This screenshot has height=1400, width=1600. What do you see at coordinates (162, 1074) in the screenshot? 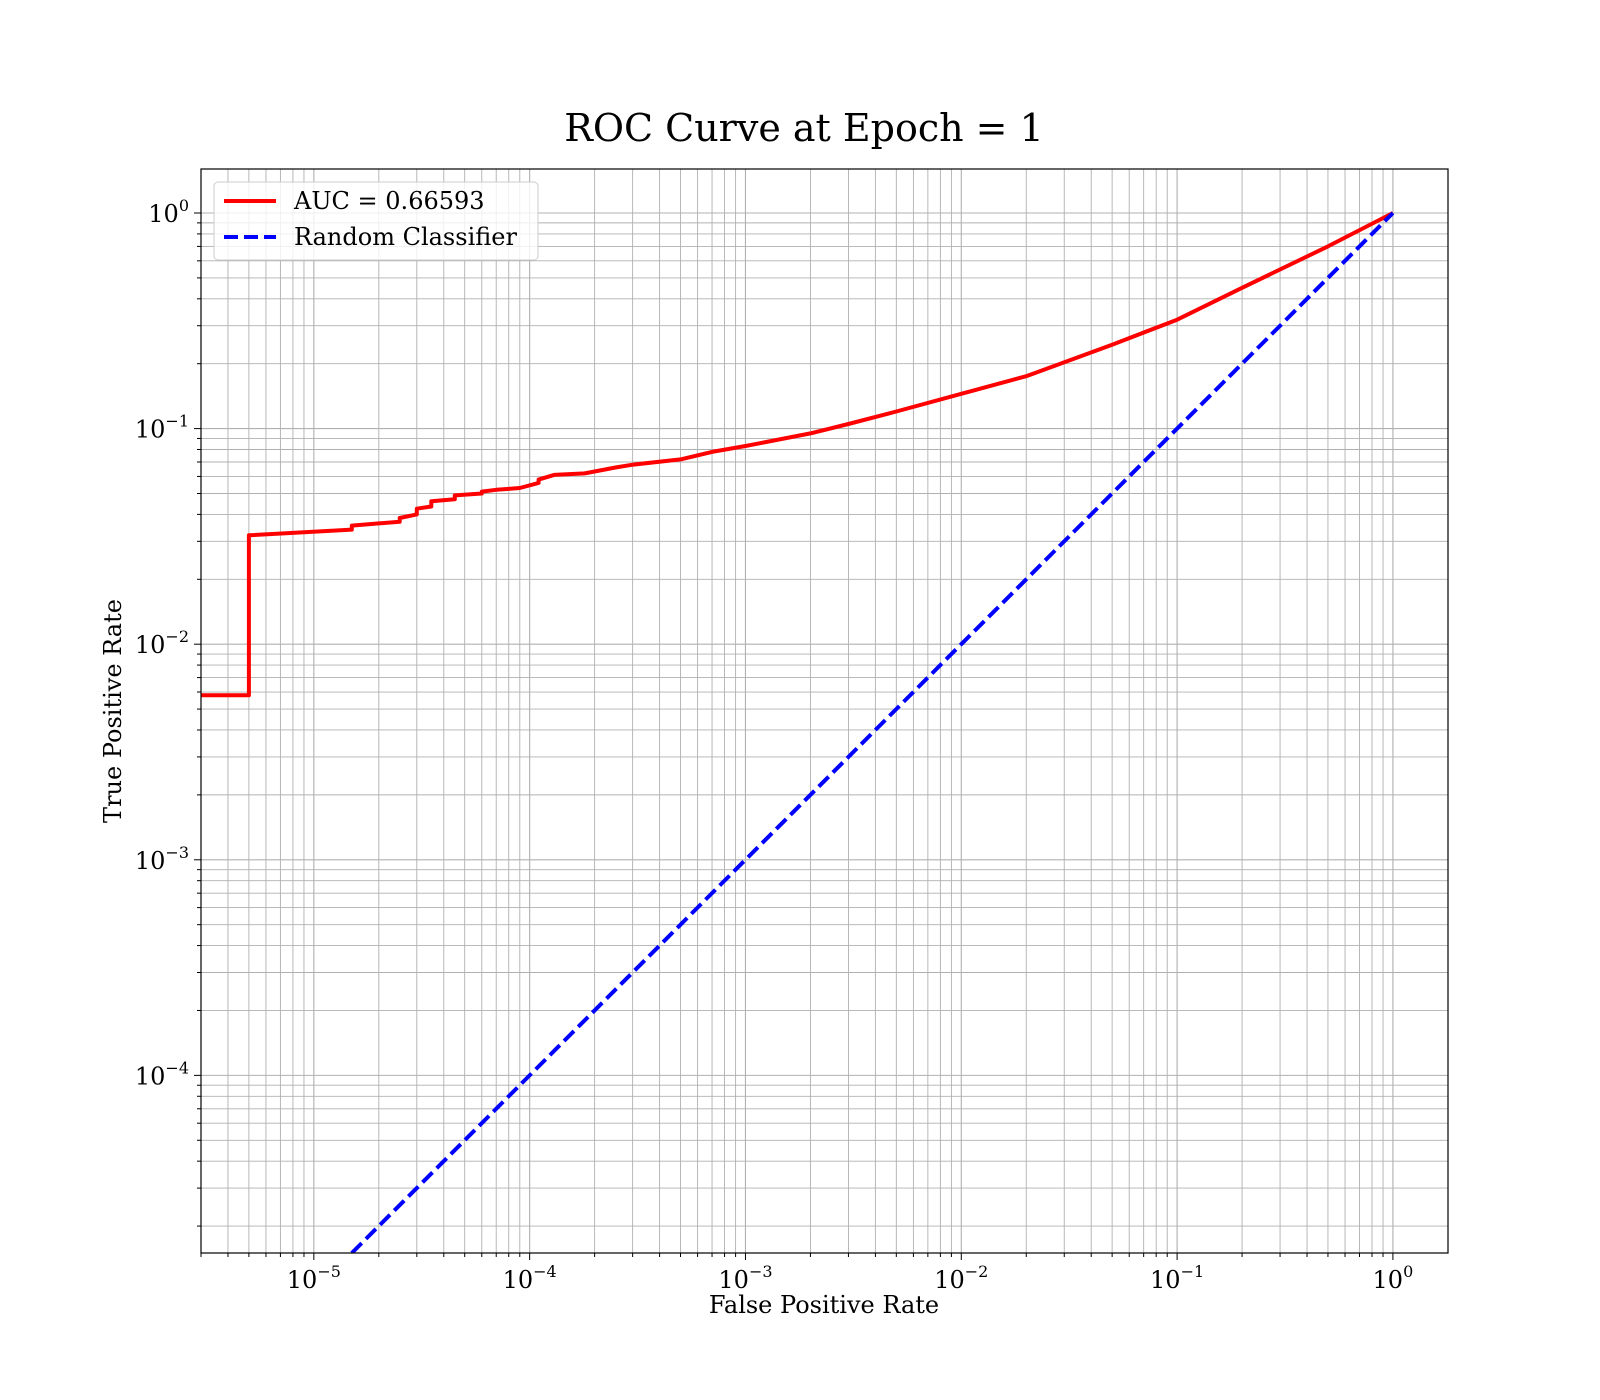
I see `y-tick-label: 10⁻⁴` at bounding box center [162, 1074].